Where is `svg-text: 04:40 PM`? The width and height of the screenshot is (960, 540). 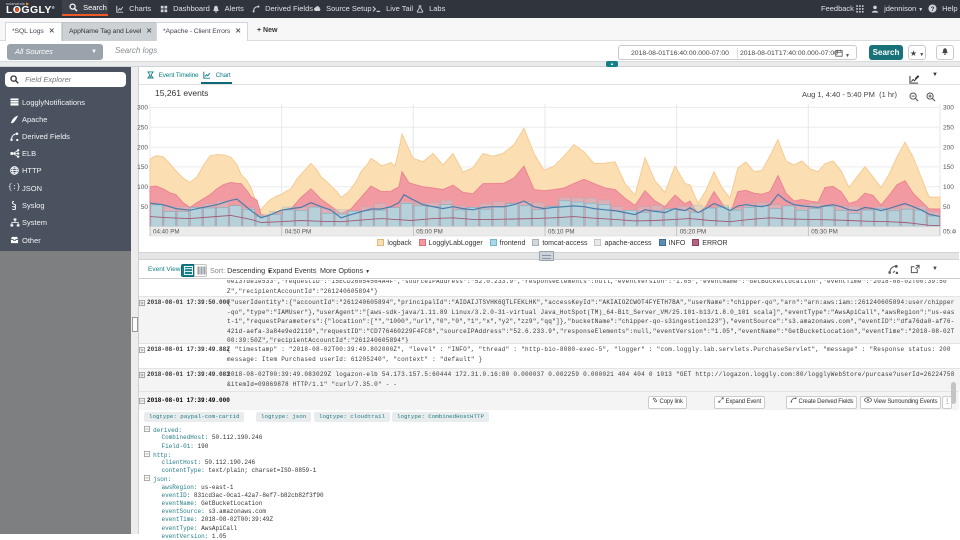 svg-text: 04:40 PM is located at coordinates (166, 232).